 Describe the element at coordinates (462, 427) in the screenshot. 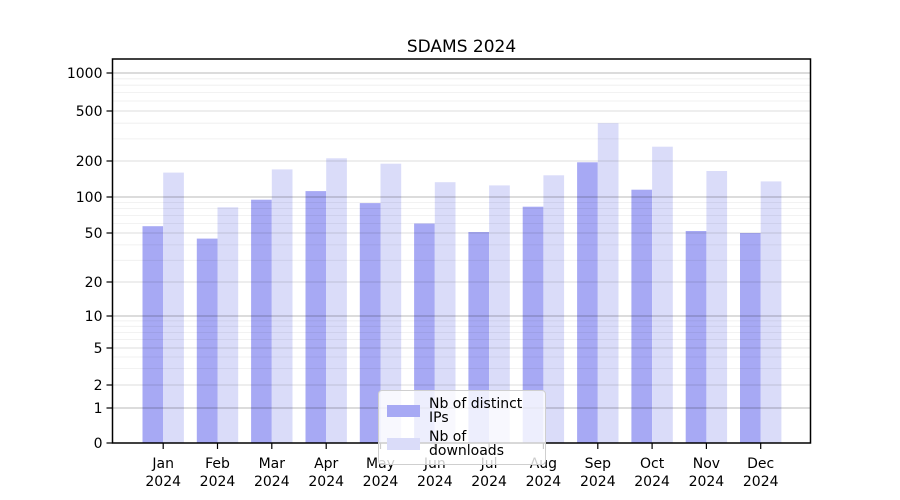

I see `legend: Nb of distinct IPs Nb of downloads` at that location.